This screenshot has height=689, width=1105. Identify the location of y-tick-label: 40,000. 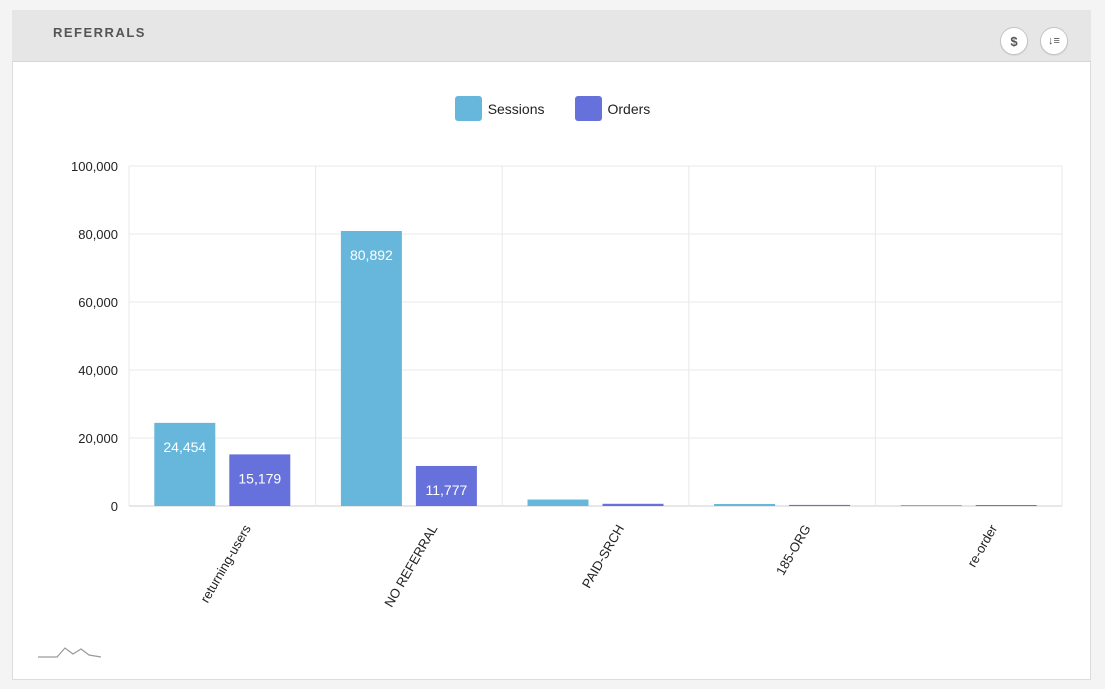
(98, 370).